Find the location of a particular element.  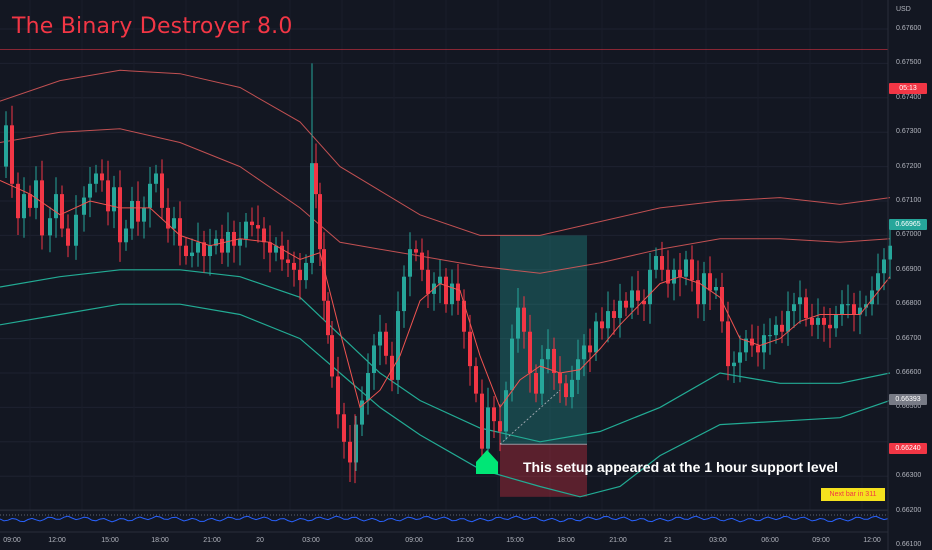

trade-path-line is located at coordinates (530, 417).